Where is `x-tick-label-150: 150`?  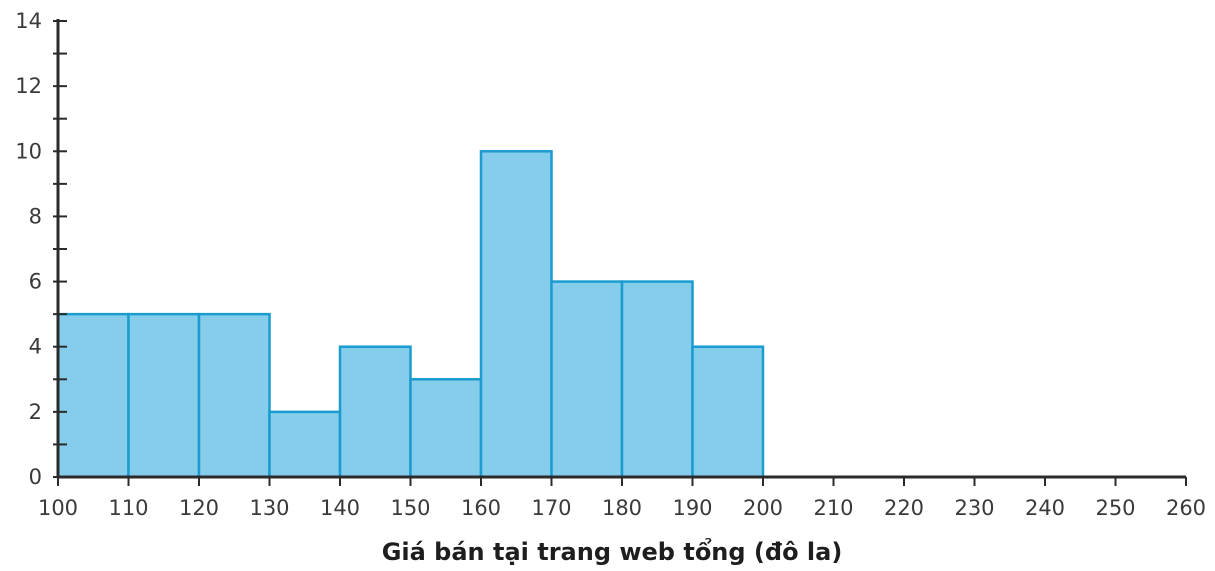
x-tick-label-150: 150 is located at coordinates (410, 508).